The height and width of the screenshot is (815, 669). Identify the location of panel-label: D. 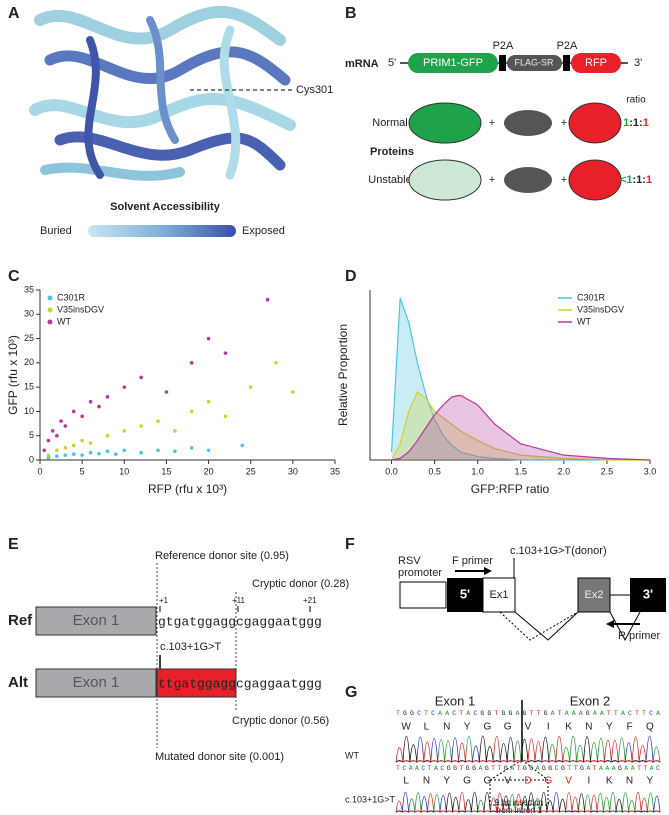
(351, 276).